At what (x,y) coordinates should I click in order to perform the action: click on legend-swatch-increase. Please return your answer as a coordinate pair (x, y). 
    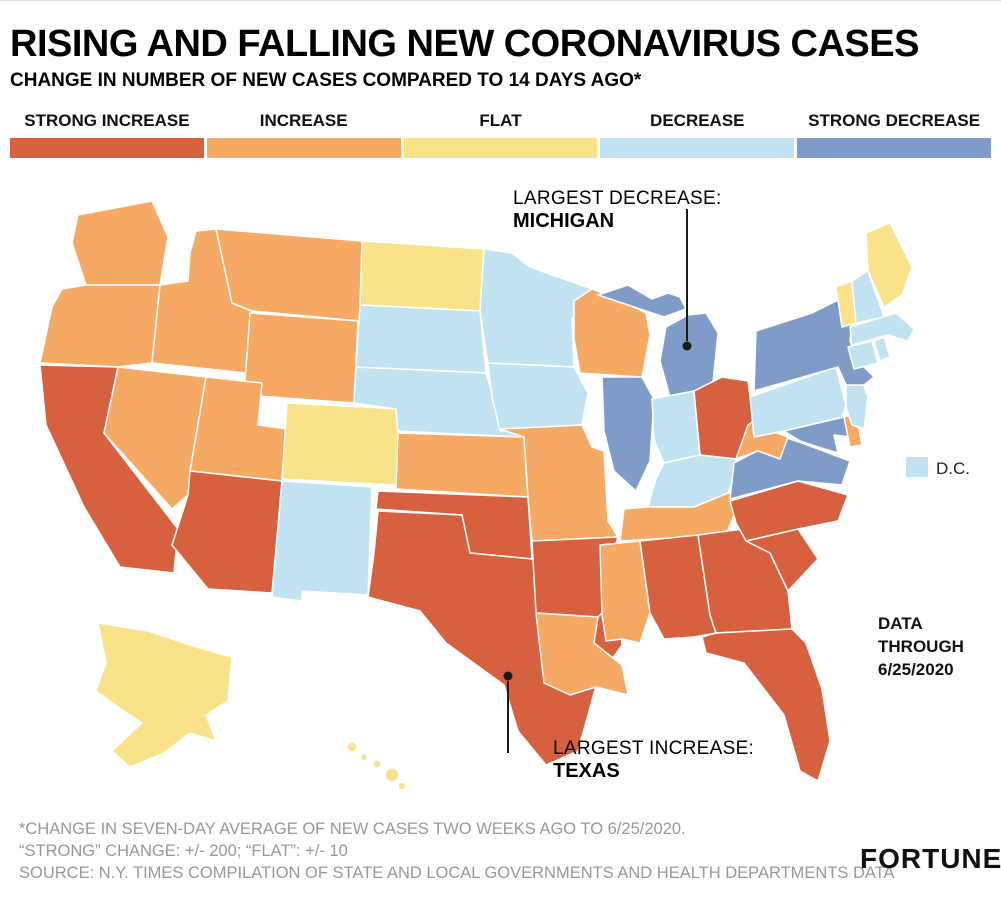
    Looking at the image, I should click on (303, 148).